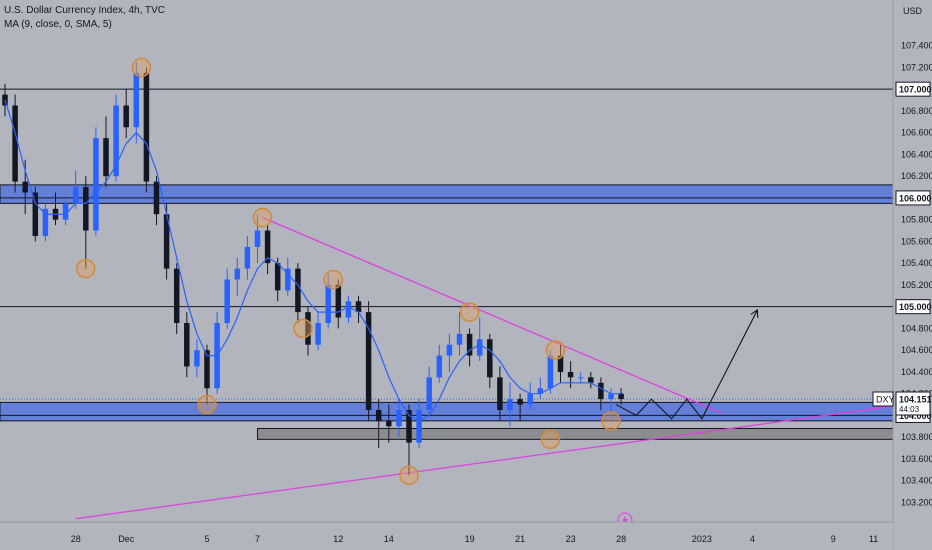 The image size is (932, 550). I want to click on y-tick-3: 106.600, so click(916, 133).